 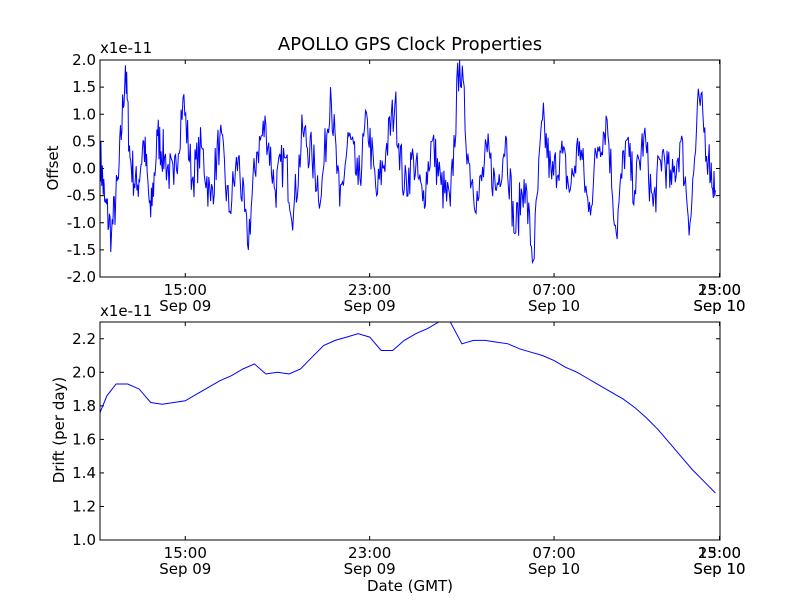 I want to click on drift-y-tick-label: 1.4, so click(x=84, y=473).